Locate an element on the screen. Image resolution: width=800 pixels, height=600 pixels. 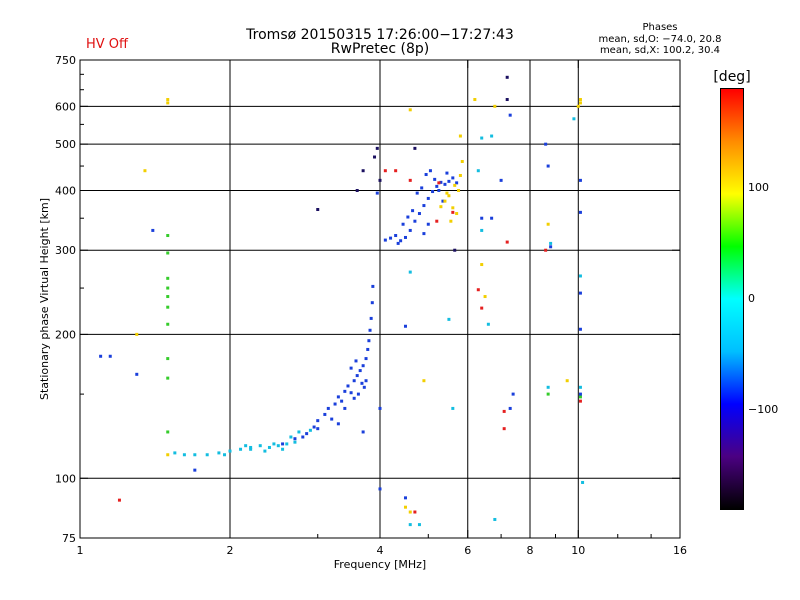
colorbar-tick-label: −100 is located at coordinates (763, 410).